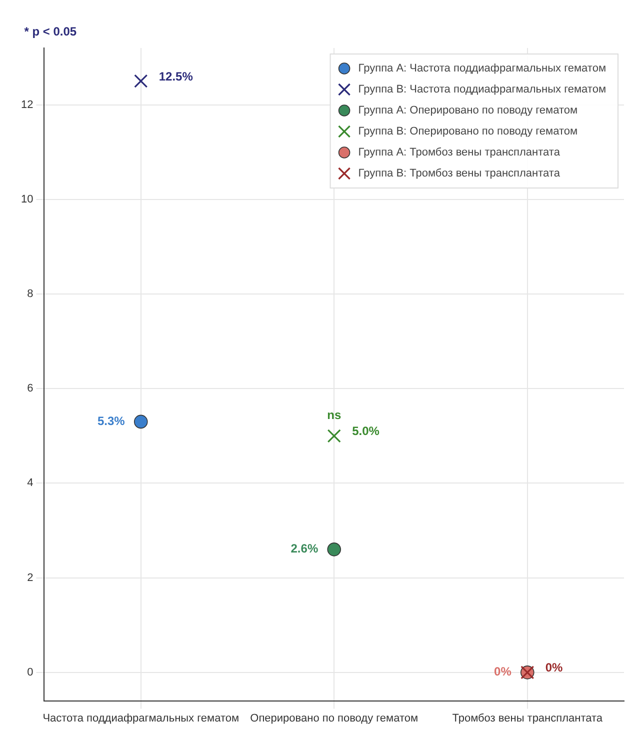 The image size is (642, 740). Describe the element at coordinates (334, 415) in the screenshot. I see `annotation: ns` at that location.